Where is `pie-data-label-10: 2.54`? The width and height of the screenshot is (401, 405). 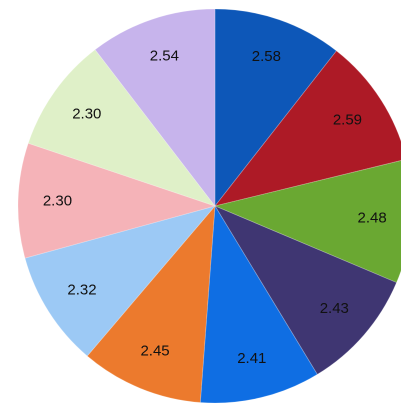
pie-data-label-10: 2.54 is located at coordinates (164, 56).